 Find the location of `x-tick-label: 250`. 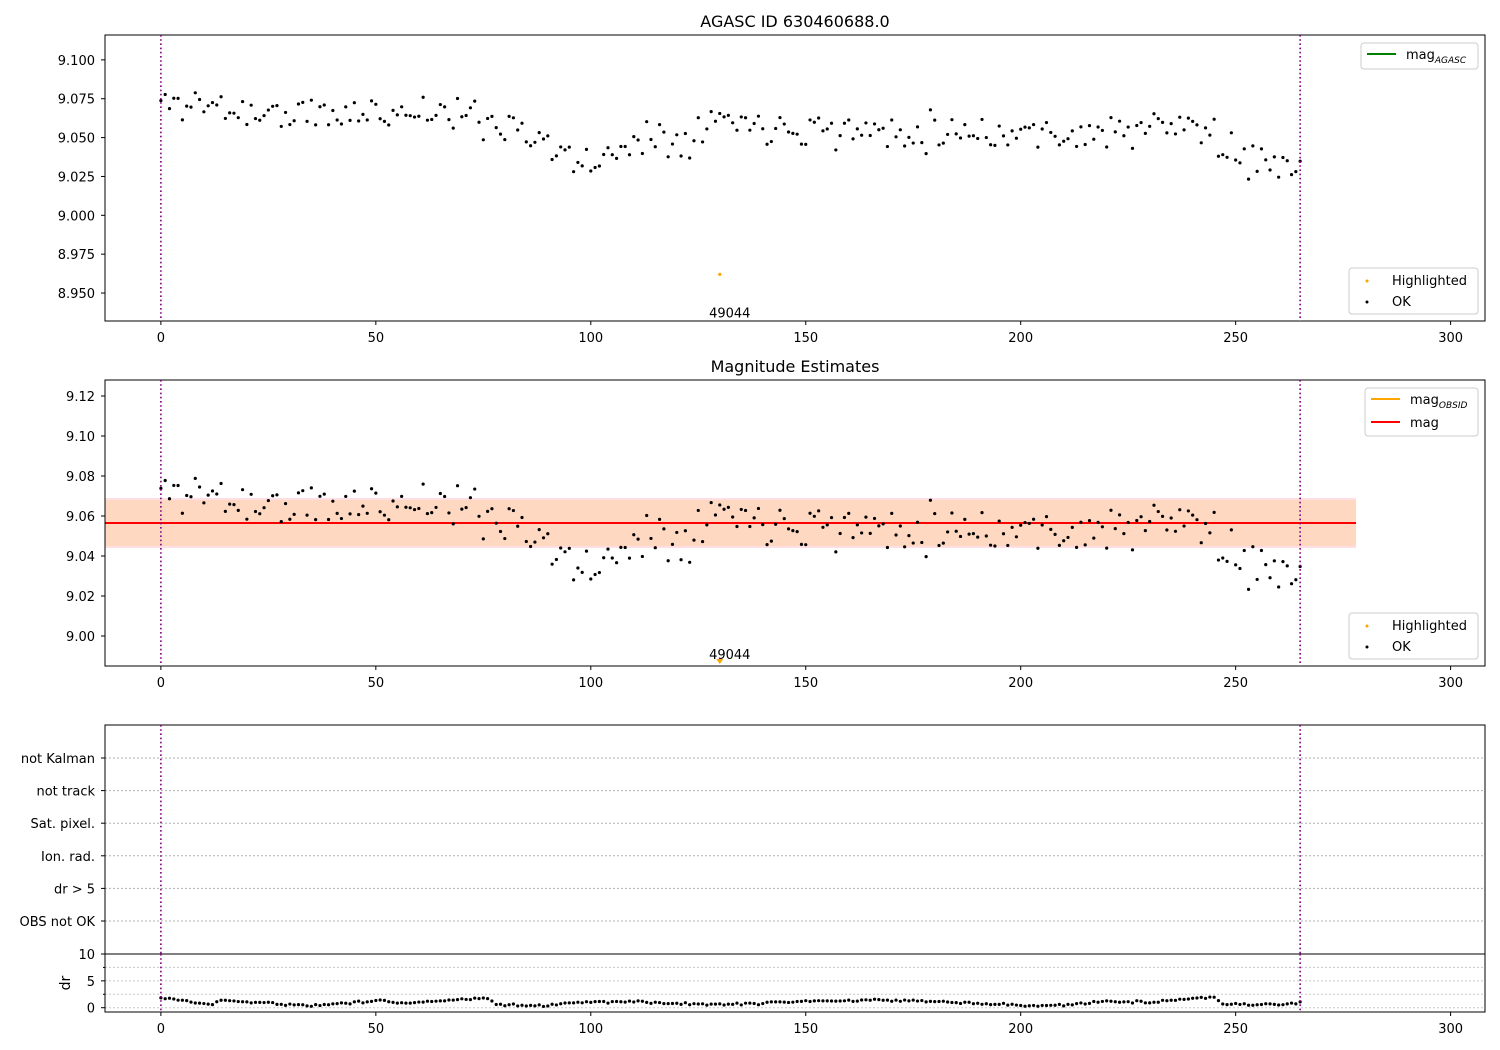

x-tick-label: 250 is located at coordinates (1235, 1029).